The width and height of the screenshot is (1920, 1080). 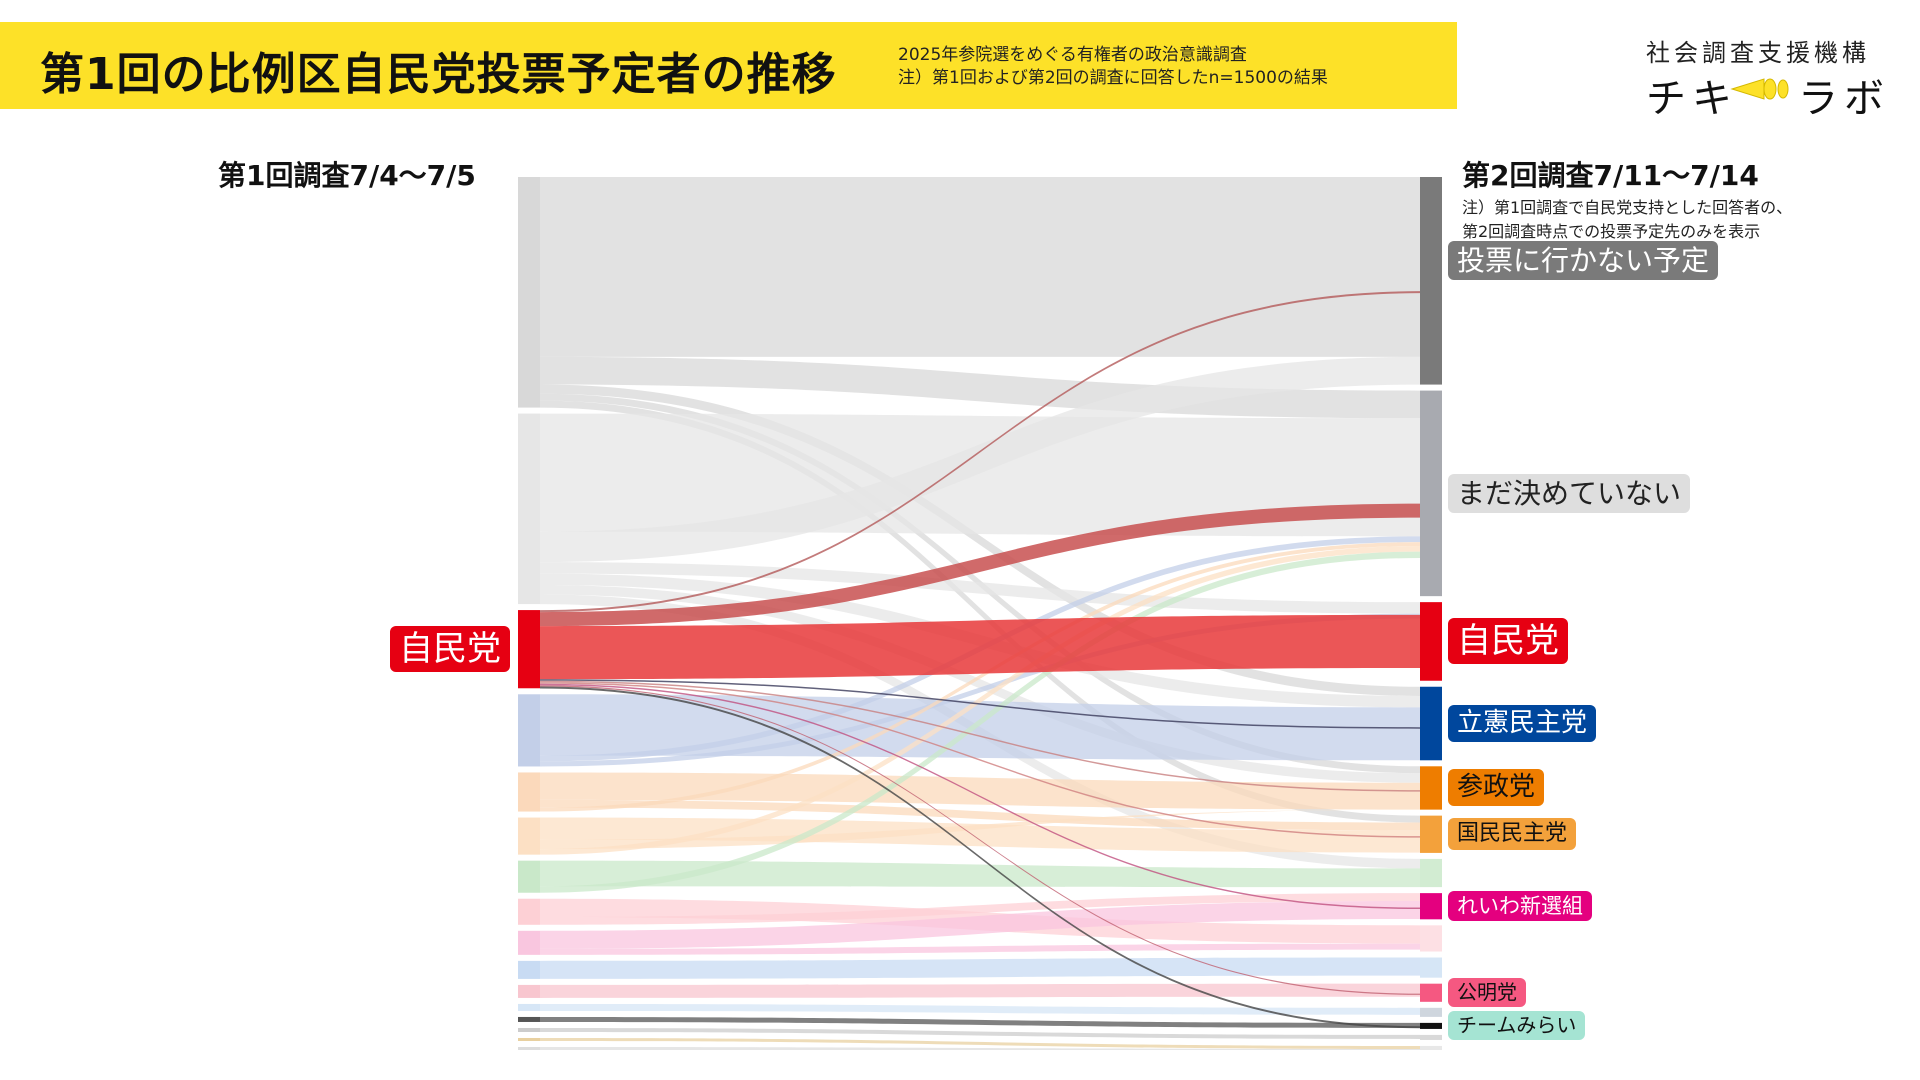 I want to click on org-name: 社会調査支援機構, so click(x=1758, y=53).